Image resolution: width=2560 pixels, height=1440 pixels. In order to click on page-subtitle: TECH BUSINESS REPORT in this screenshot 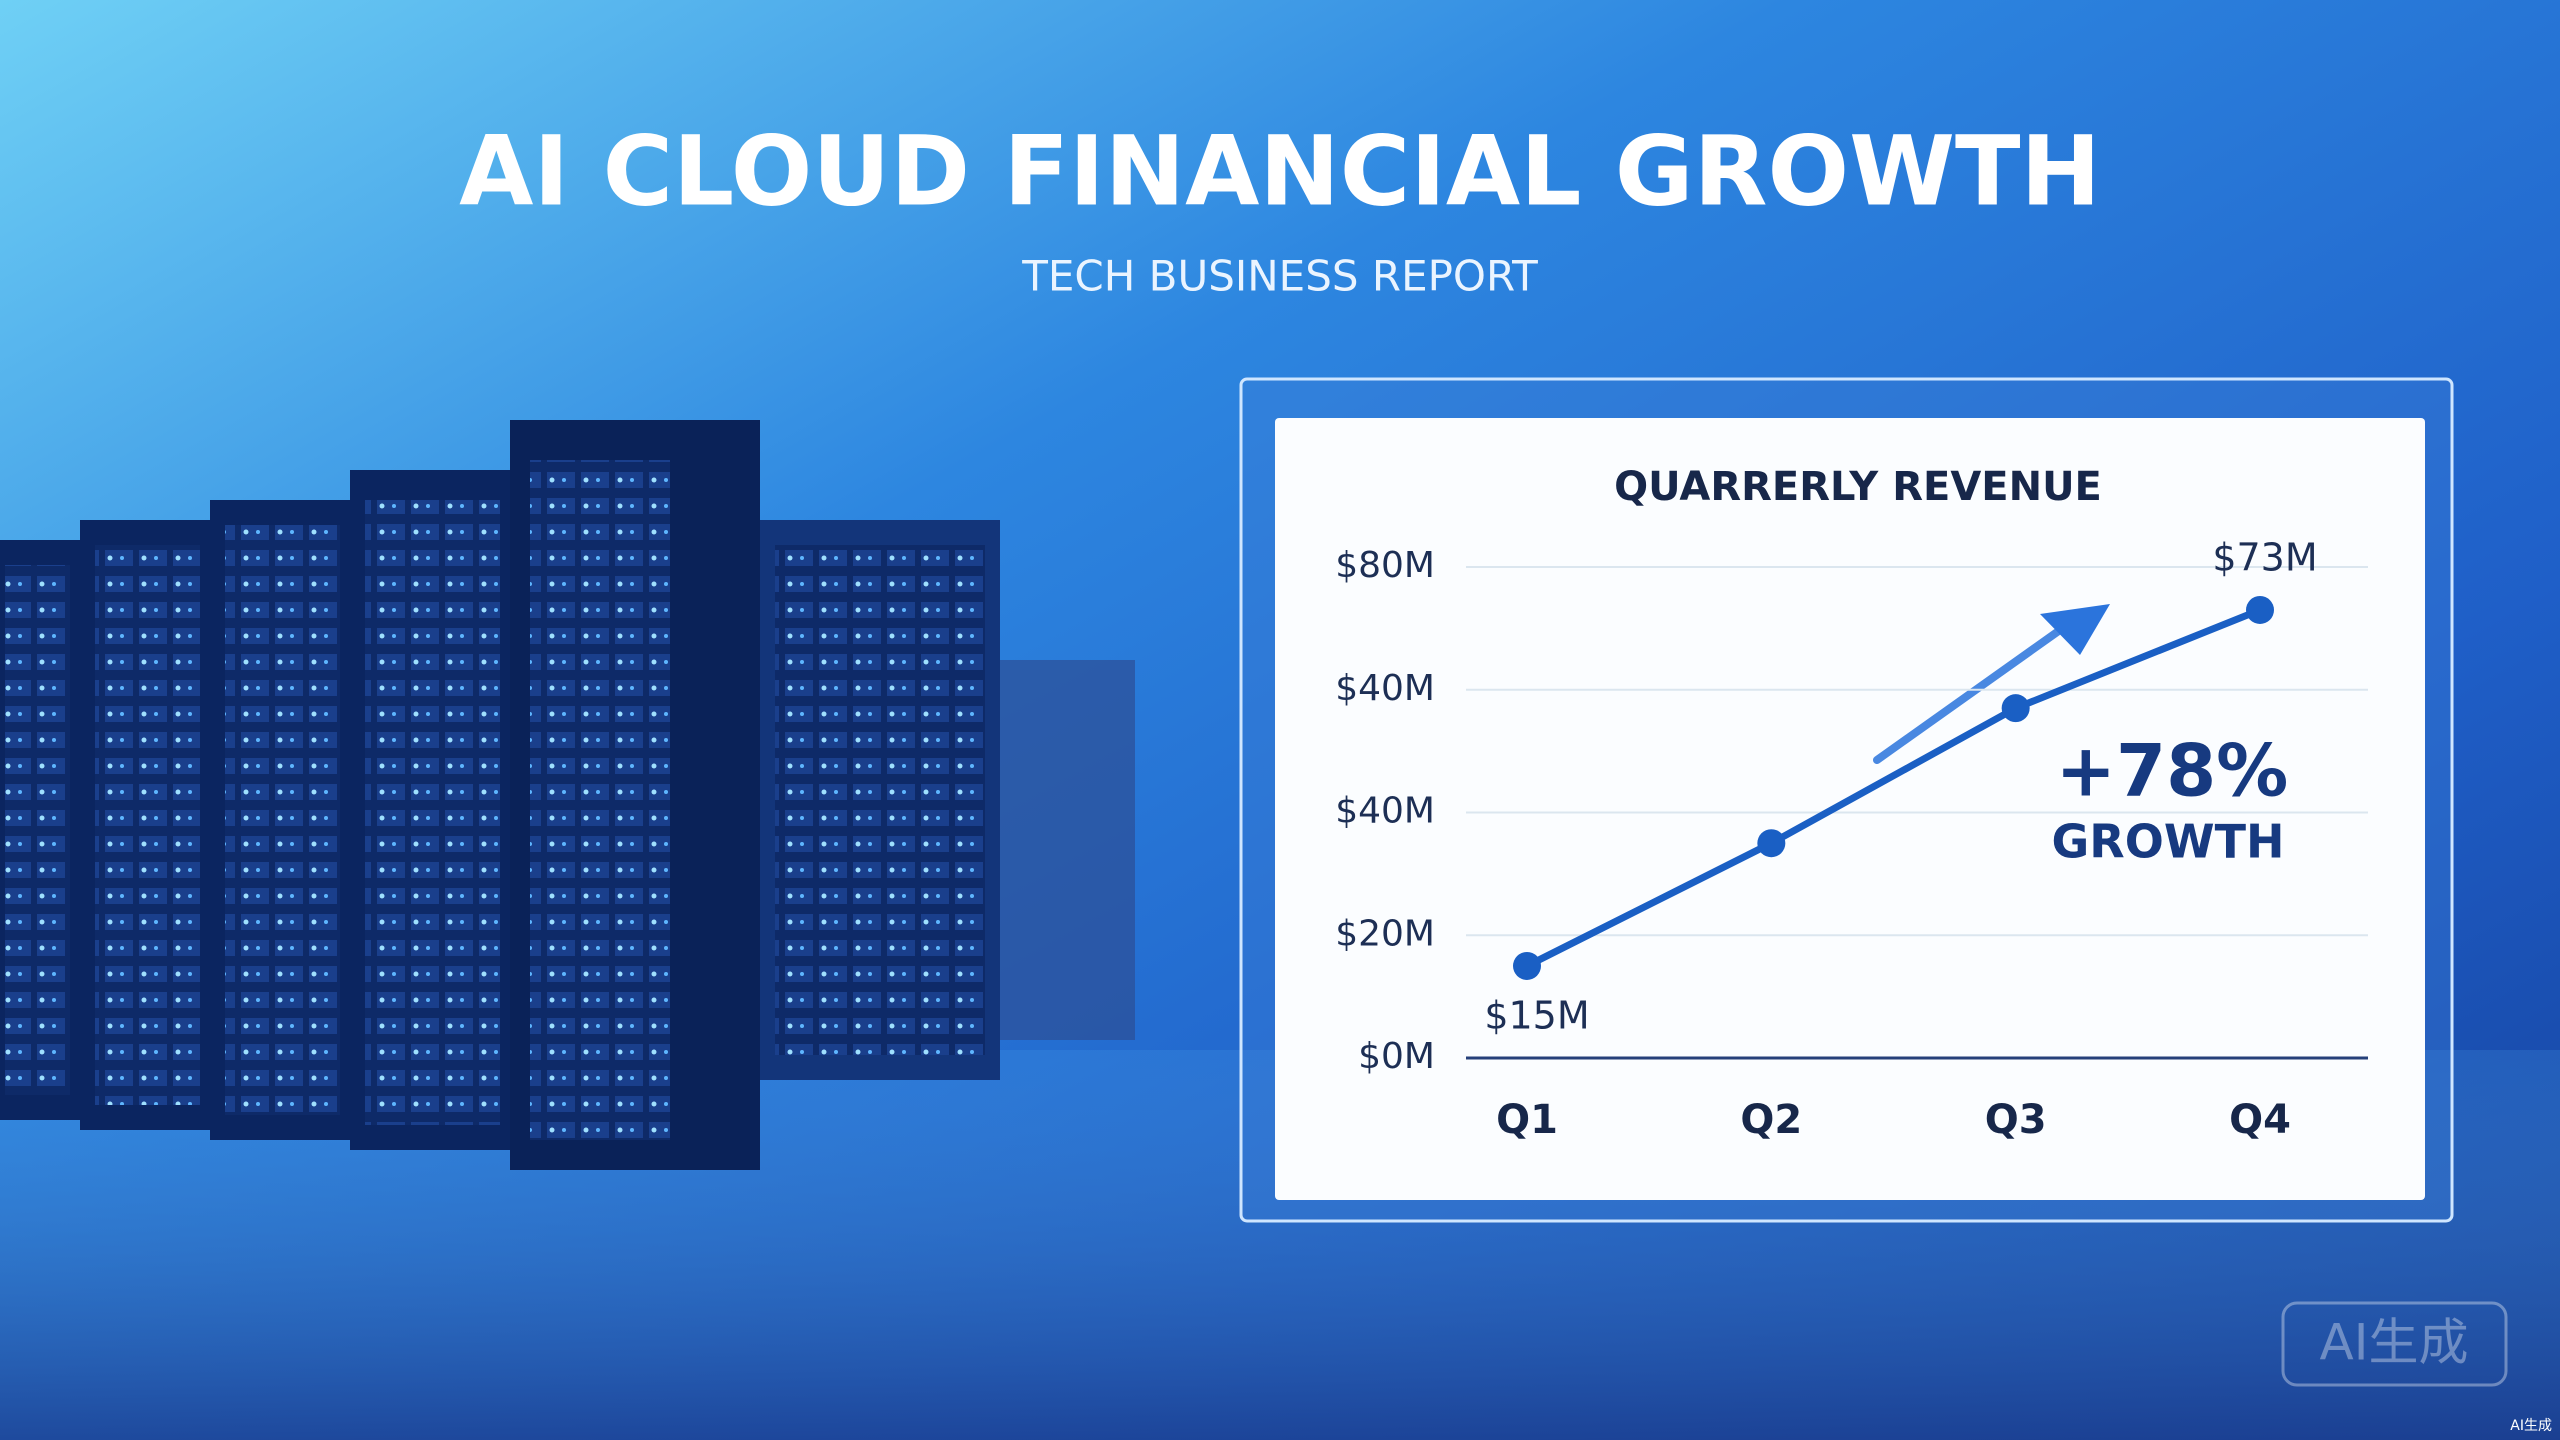, I will do `click(1279, 276)`.